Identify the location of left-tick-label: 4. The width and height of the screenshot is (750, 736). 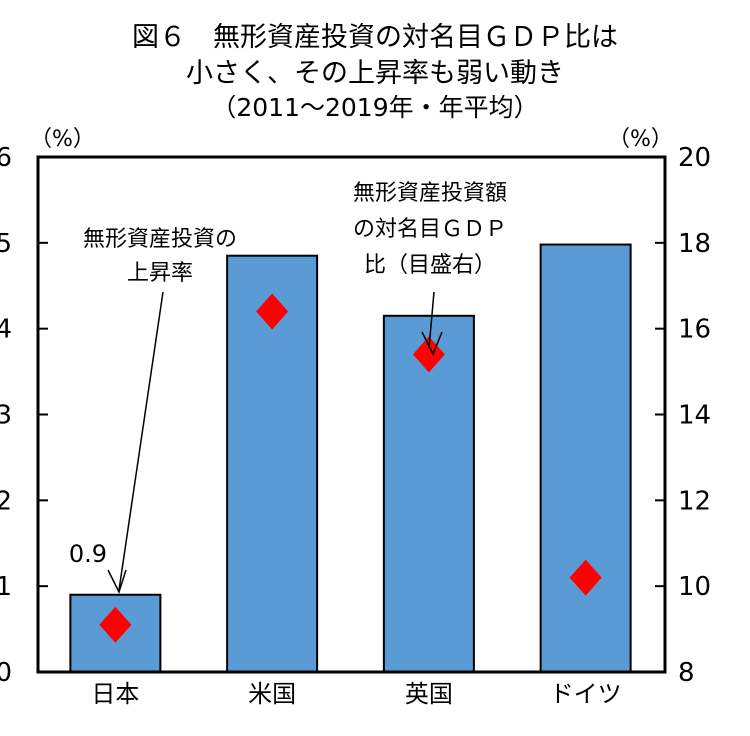
(6, 330).